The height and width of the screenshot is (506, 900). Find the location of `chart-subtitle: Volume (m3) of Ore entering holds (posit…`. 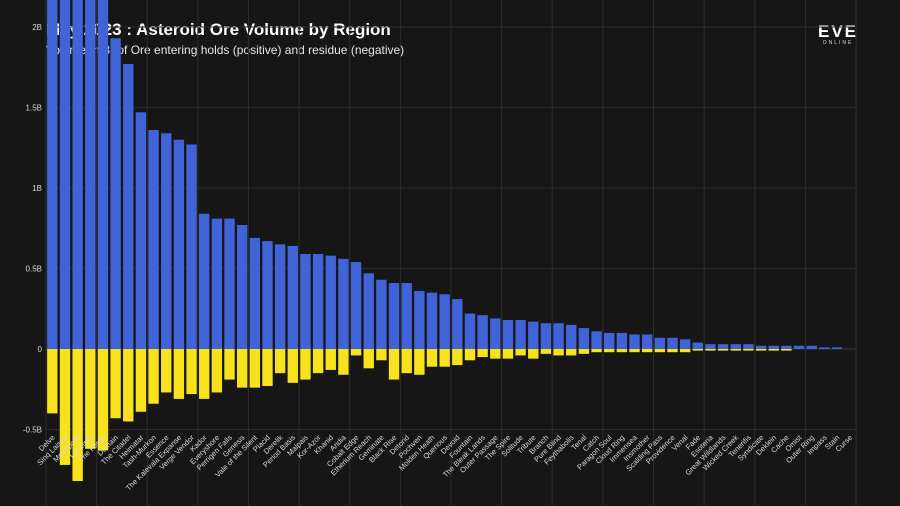

chart-subtitle: Volume (m3) of Ore entering holds (posit… is located at coordinates (225, 50).